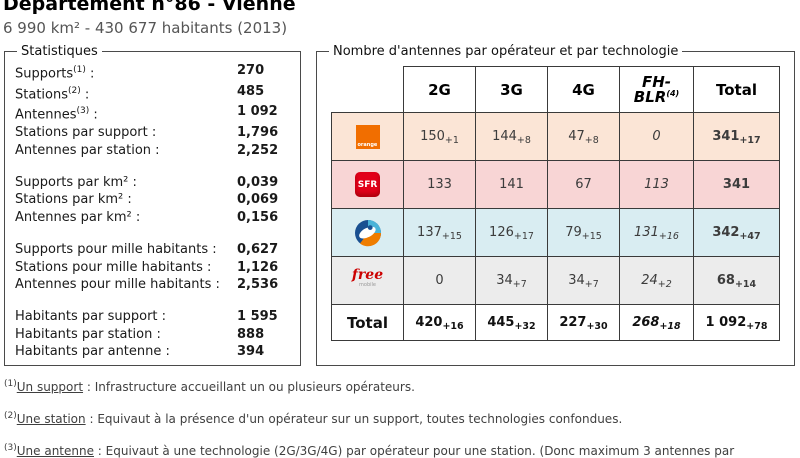  What do you see at coordinates (367, 322) in the screenshot?
I see `total-row-label: Total` at bounding box center [367, 322].